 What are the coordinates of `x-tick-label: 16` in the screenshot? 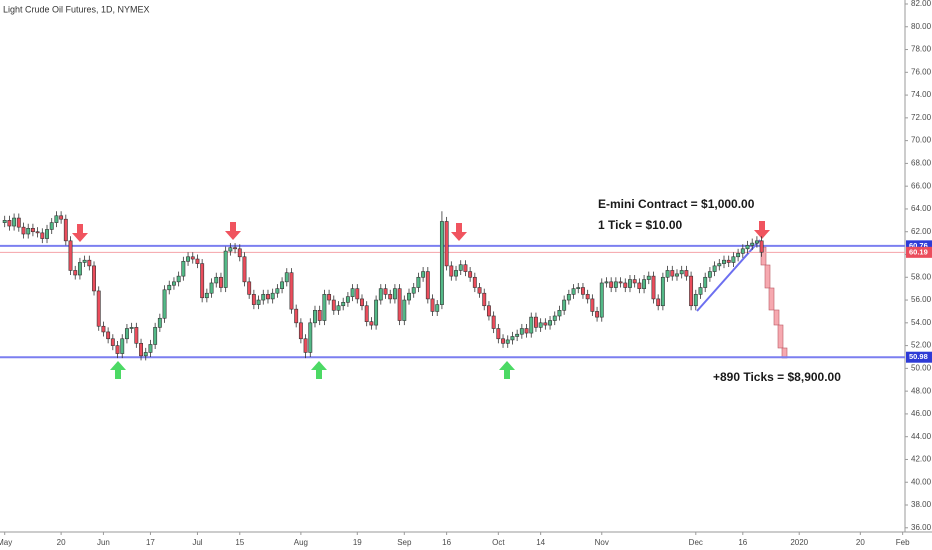 It's located at (742, 542).